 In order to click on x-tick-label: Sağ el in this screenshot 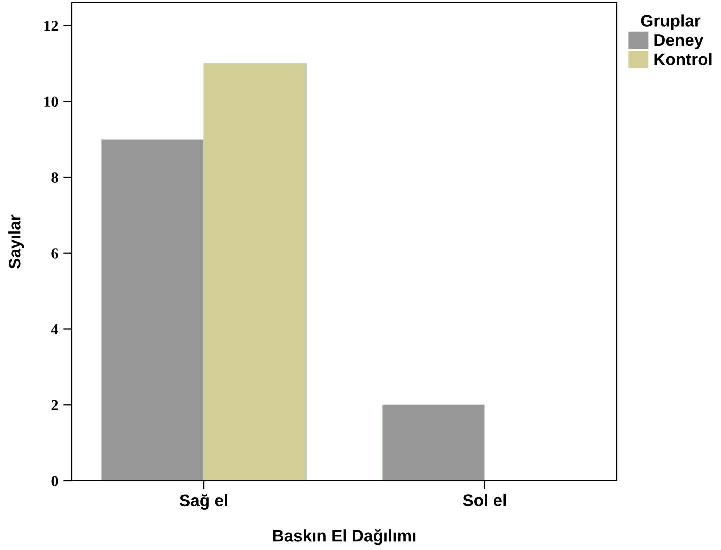, I will do `click(204, 502)`.